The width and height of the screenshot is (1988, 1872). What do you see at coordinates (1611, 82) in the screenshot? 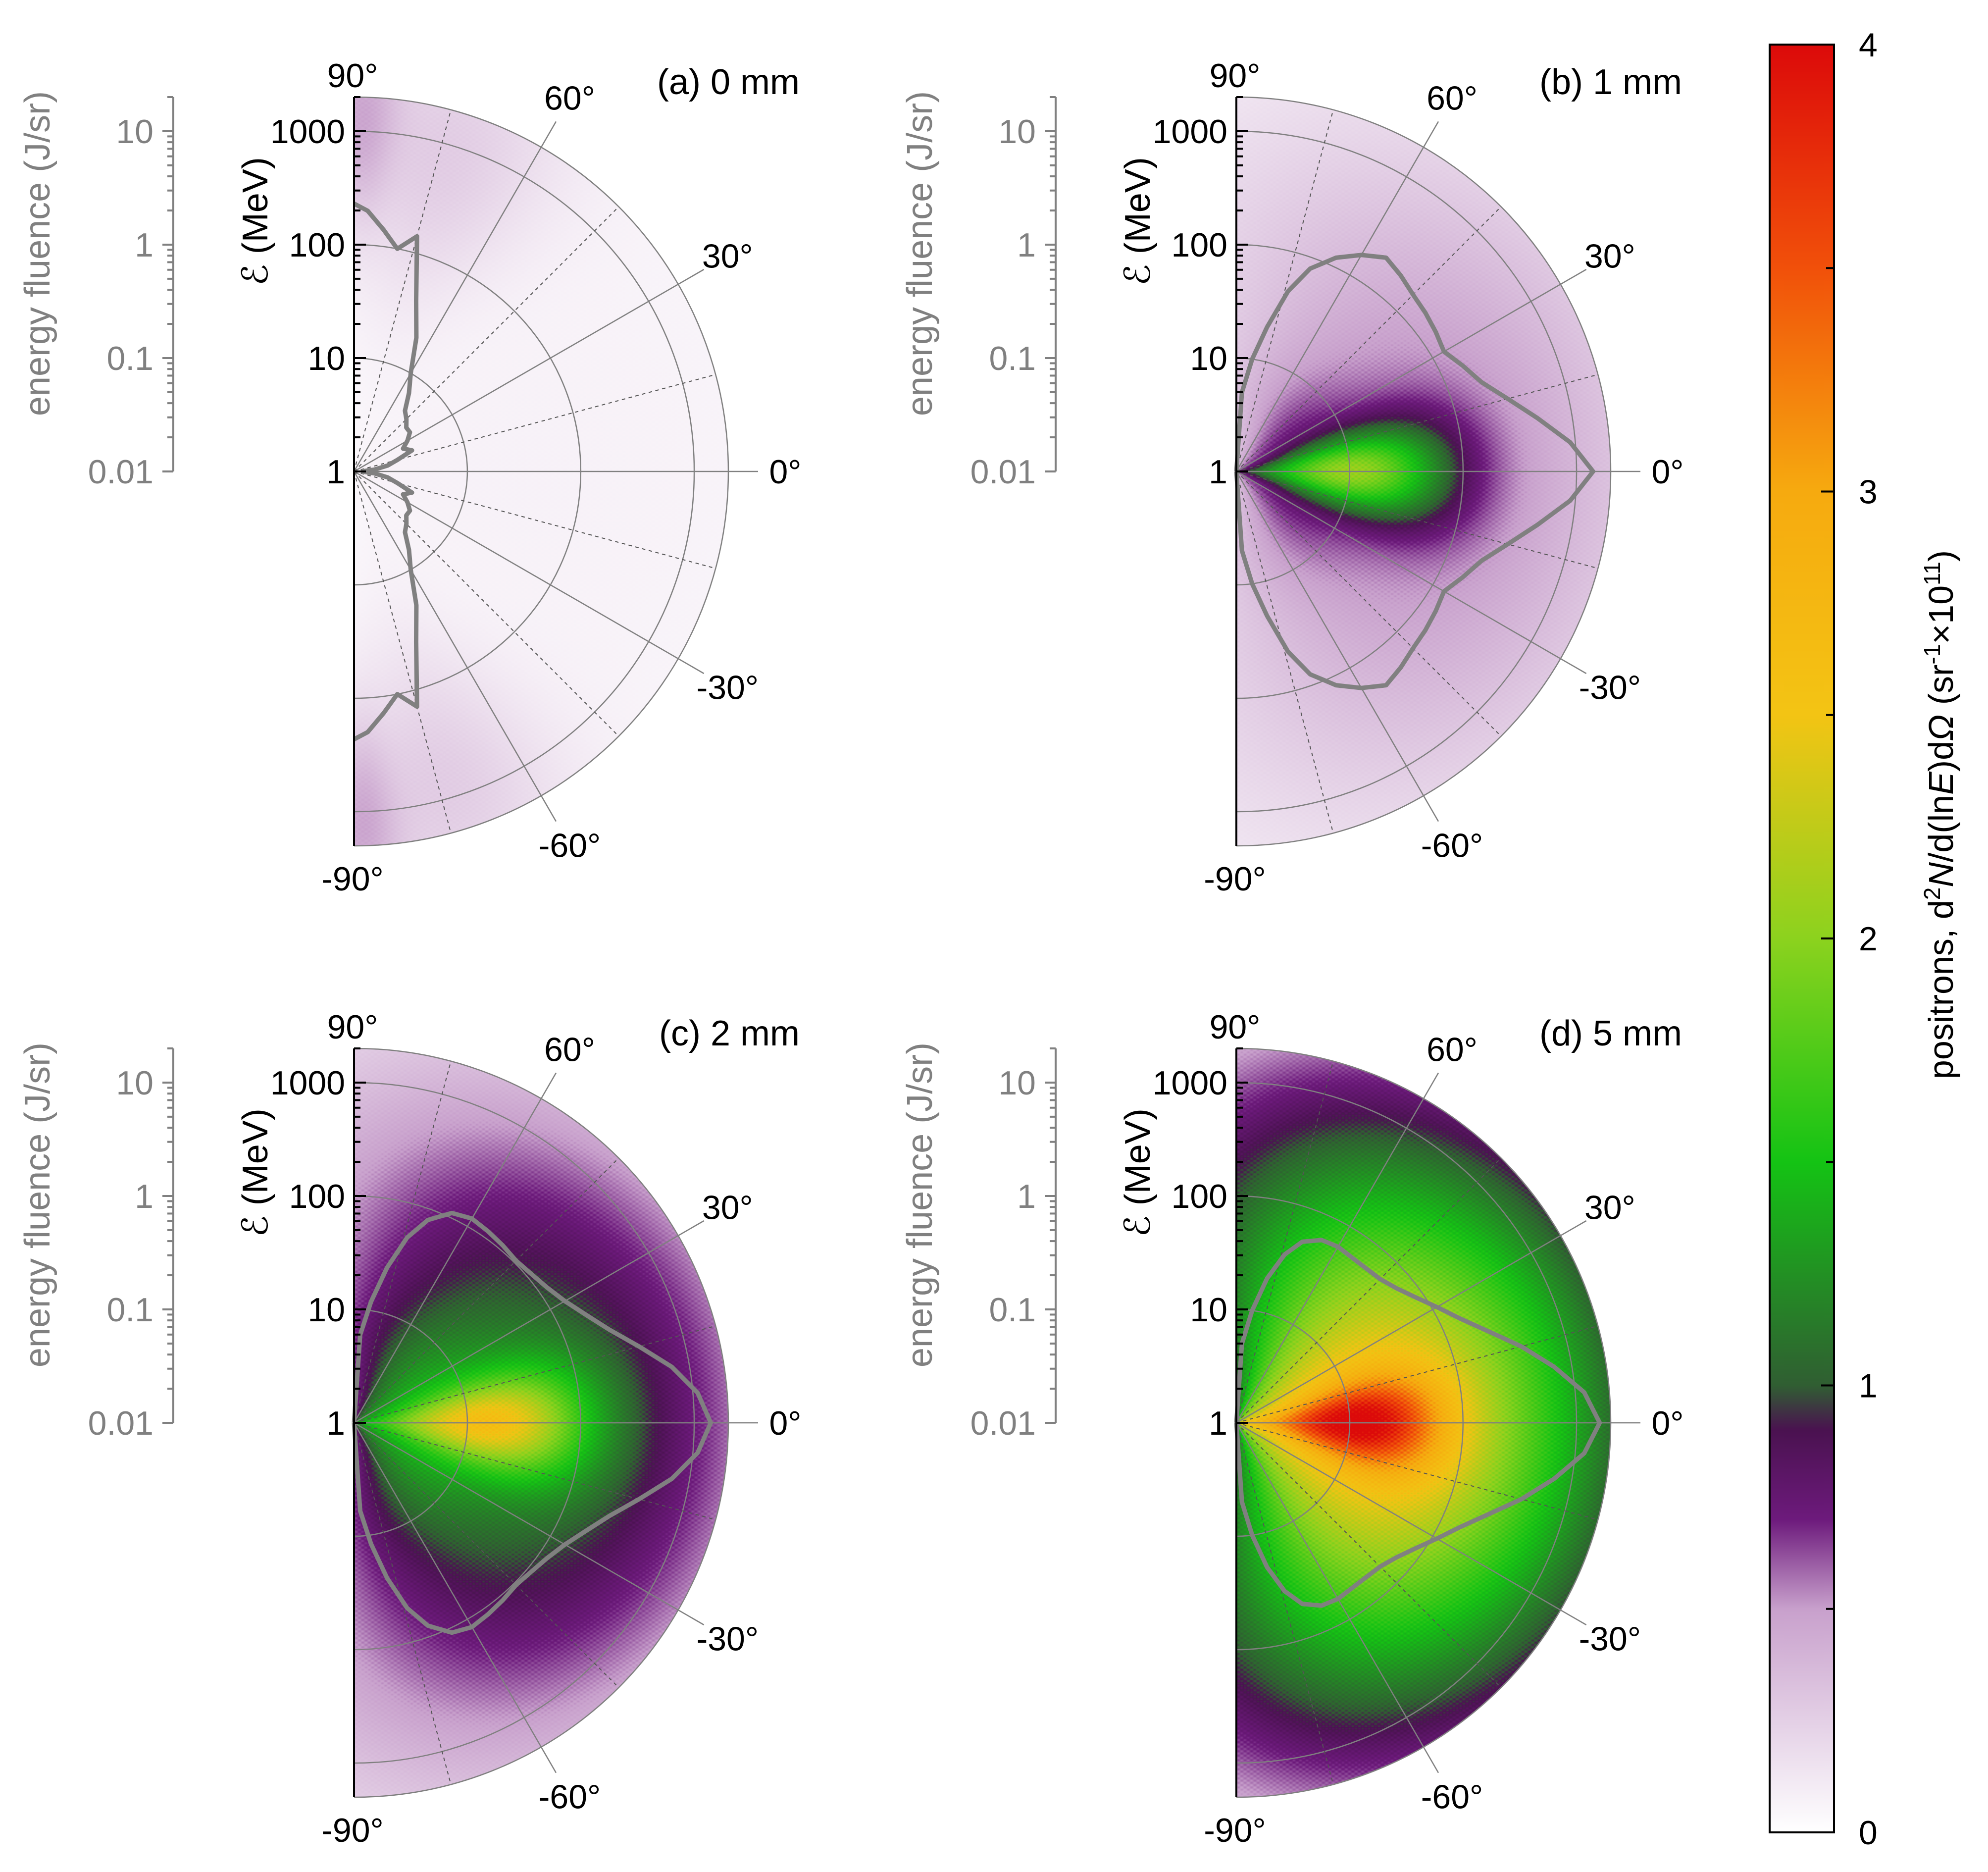
I see `panel-title: (b) 1 mm` at bounding box center [1611, 82].